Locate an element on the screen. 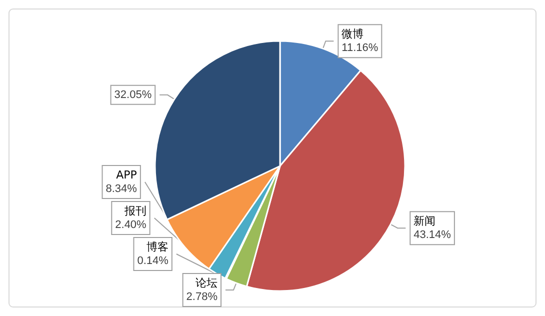  data-label: 8.34% is located at coordinates (122, 189).